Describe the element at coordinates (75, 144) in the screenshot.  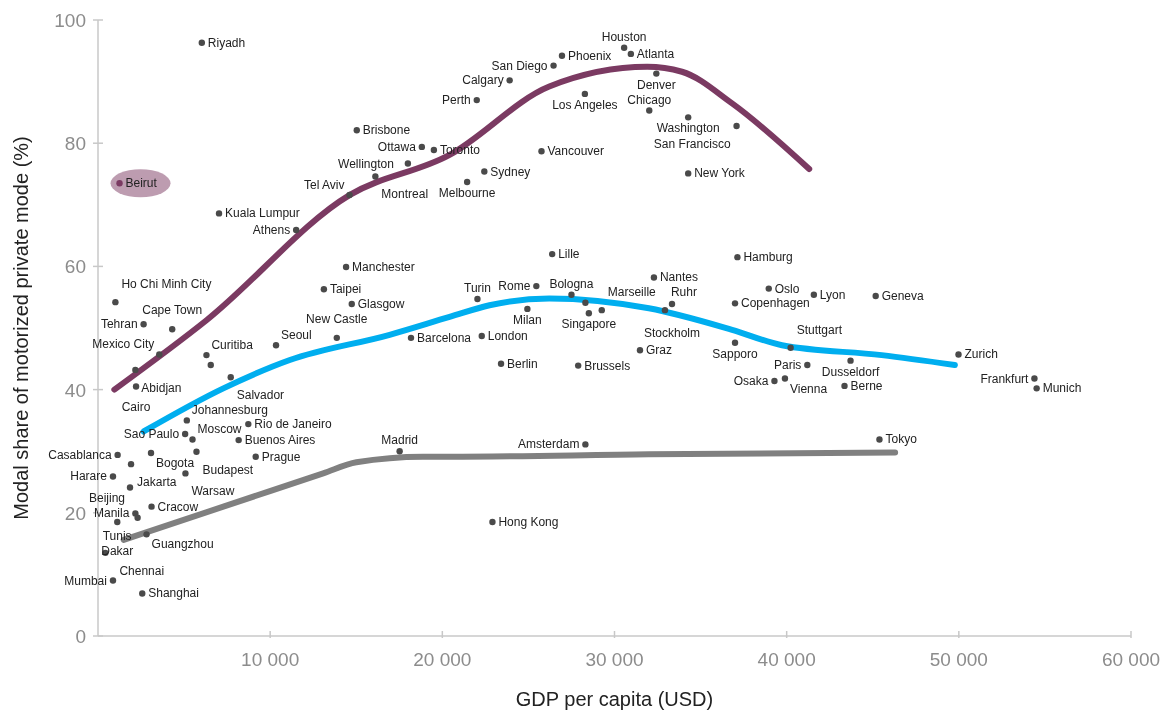
I see `y-tick-label: 80` at that location.